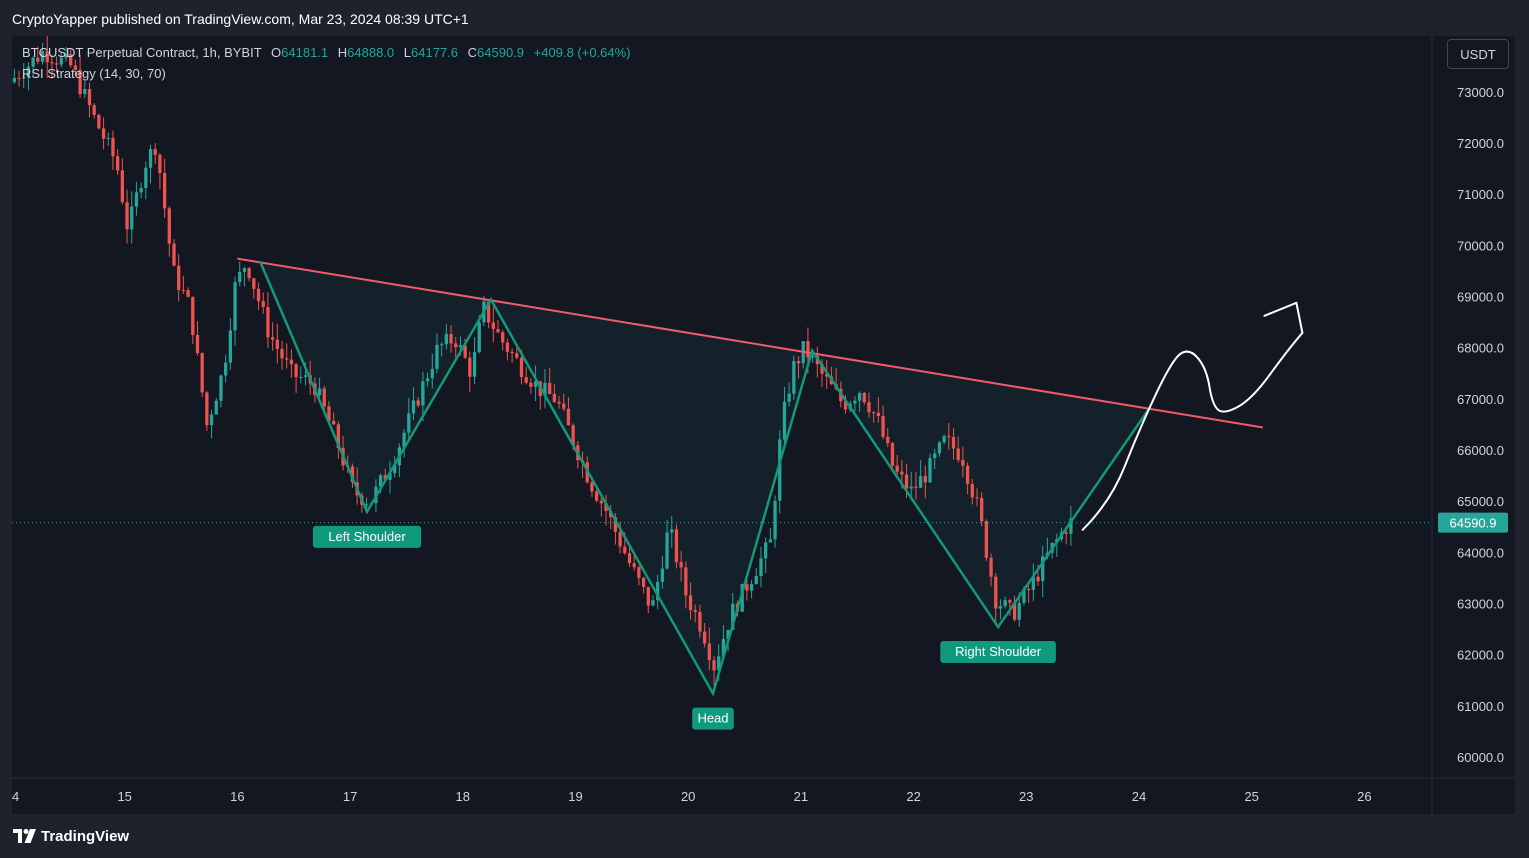 The height and width of the screenshot is (858, 1529). Describe the element at coordinates (124, 796) in the screenshot. I see `time-tick-label: 15` at that location.